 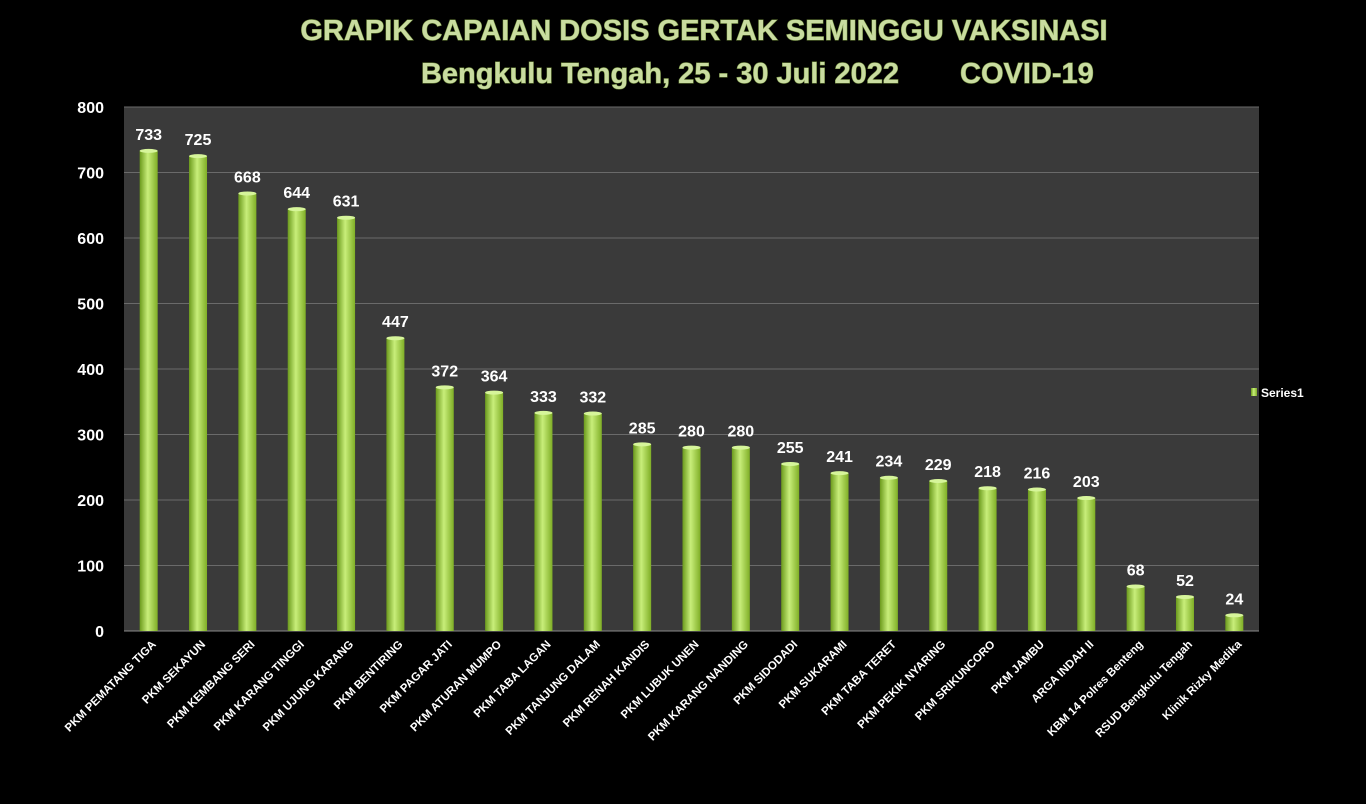 What do you see at coordinates (889, 462) in the screenshot?
I see `data-label: 234` at bounding box center [889, 462].